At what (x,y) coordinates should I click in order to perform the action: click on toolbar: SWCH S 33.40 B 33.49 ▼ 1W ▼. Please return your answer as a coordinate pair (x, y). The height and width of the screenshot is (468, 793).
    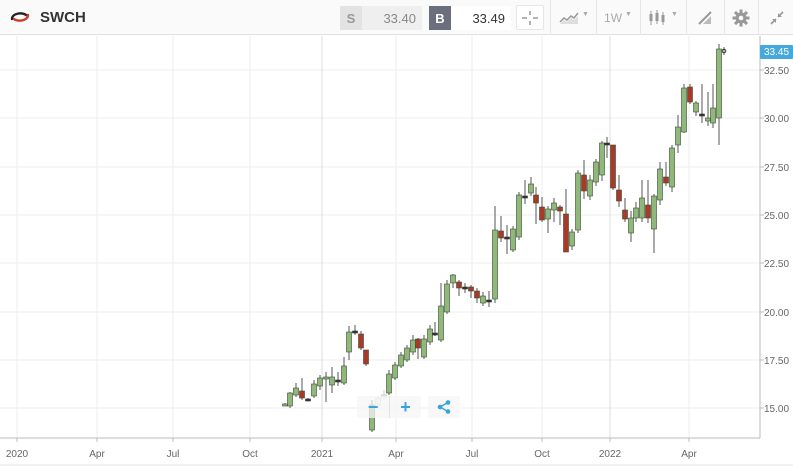
    Looking at the image, I should click on (396, 17).